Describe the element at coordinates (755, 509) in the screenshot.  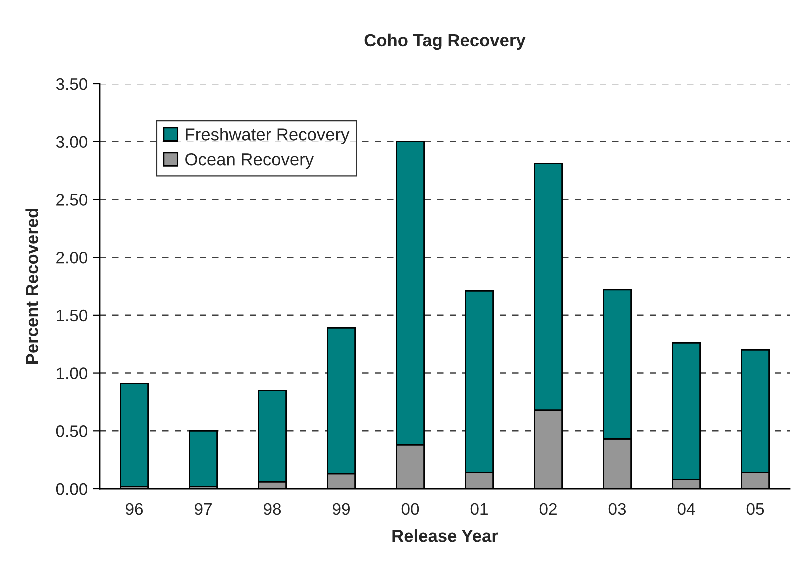
I see `x-tick-label: 05` at that location.